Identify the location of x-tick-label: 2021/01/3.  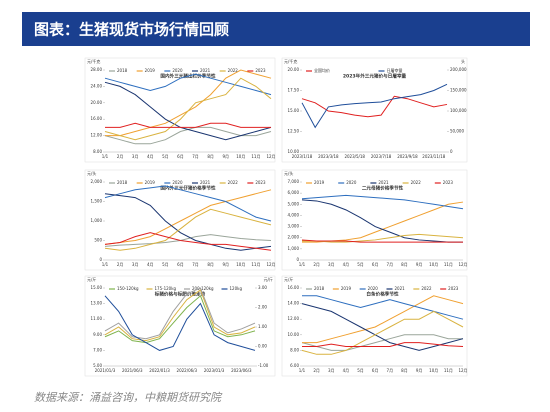
(105, 370).